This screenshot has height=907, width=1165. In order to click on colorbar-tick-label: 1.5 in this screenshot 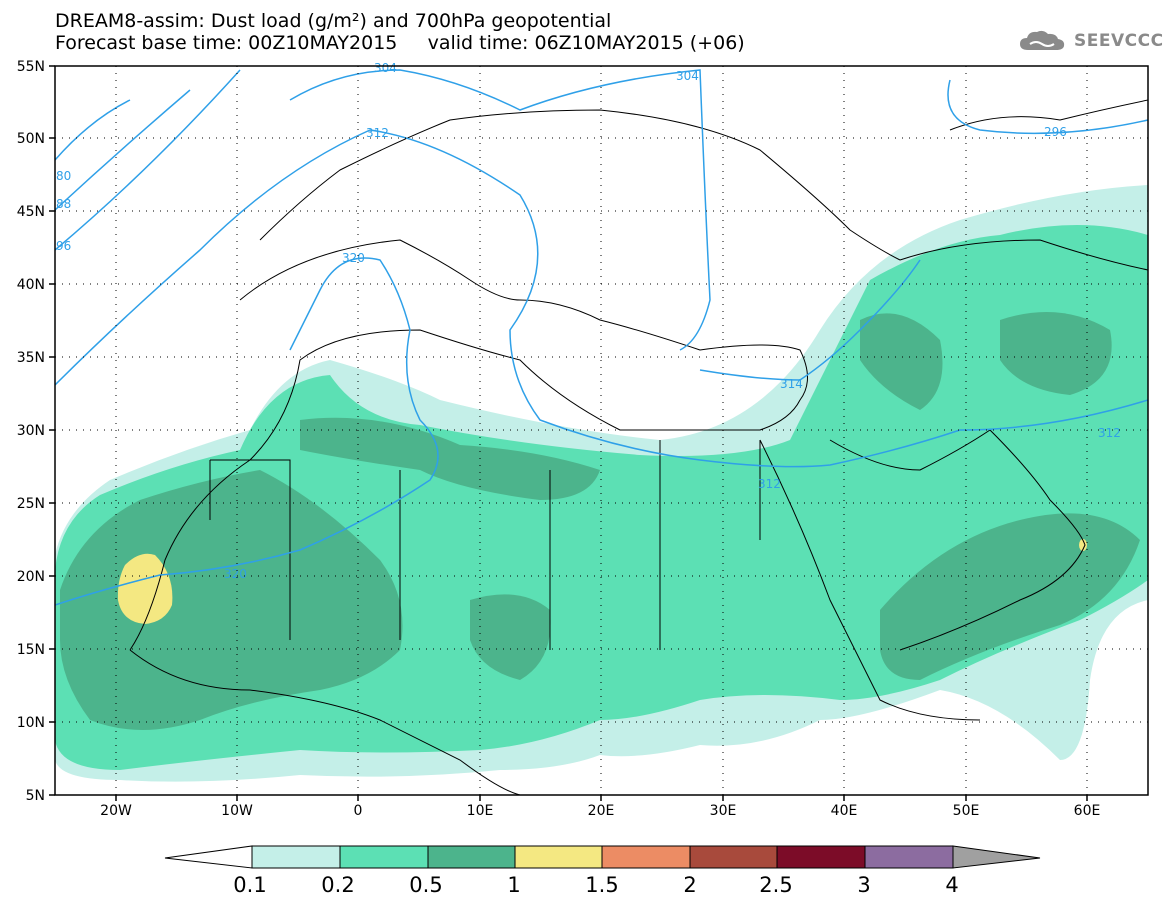, I will do `click(601, 885)`.